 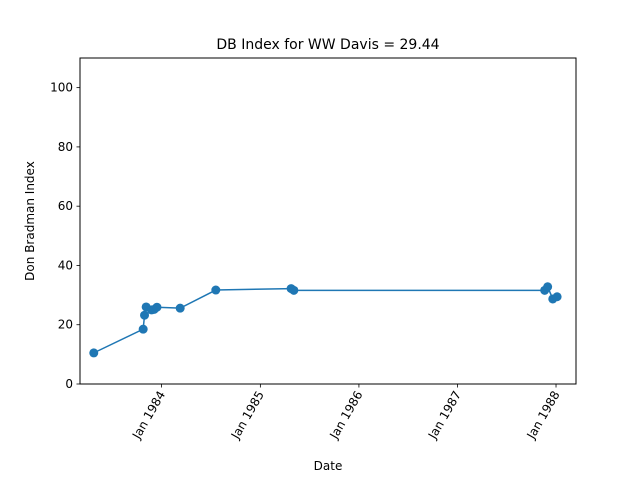 I want to click on y-axis-label: Don Bradman Index, so click(x=30, y=221).